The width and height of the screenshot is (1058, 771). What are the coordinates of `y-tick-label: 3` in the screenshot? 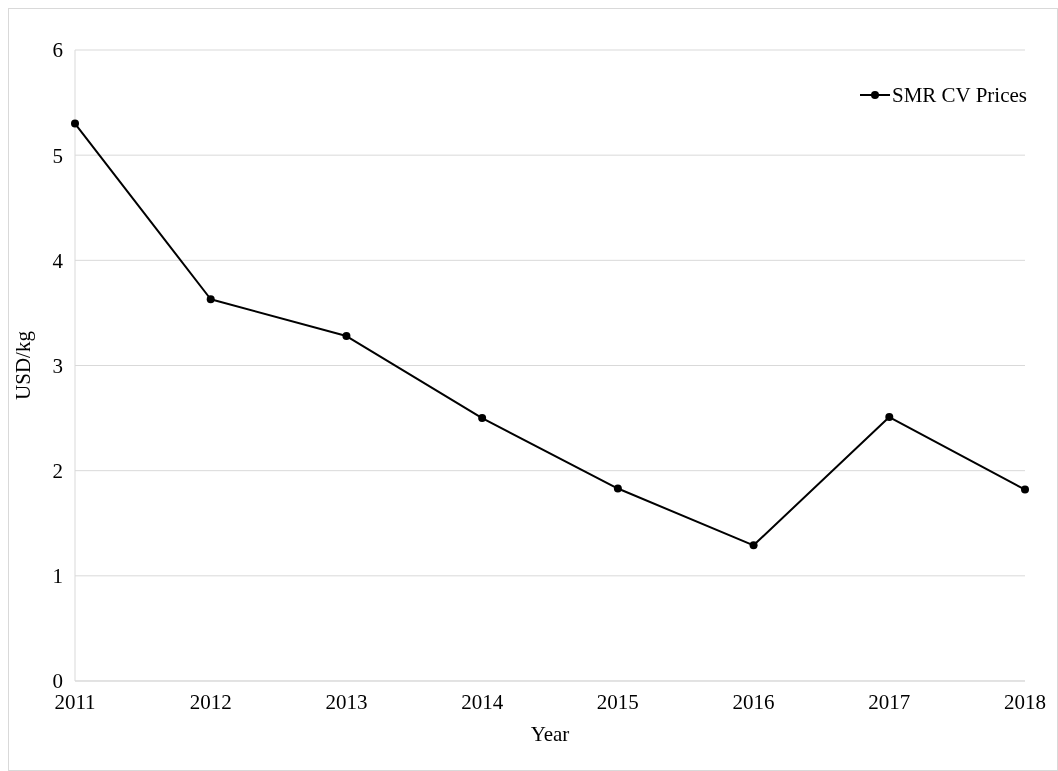 It's located at (57, 365).